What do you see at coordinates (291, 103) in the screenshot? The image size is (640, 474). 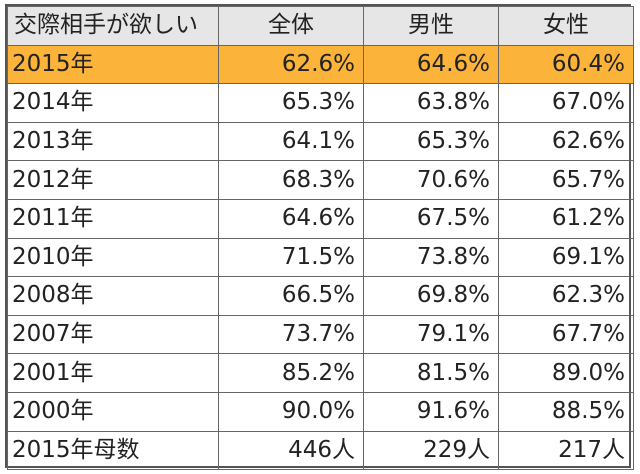 I see `cell-total: 65.3%` at bounding box center [291, 103].